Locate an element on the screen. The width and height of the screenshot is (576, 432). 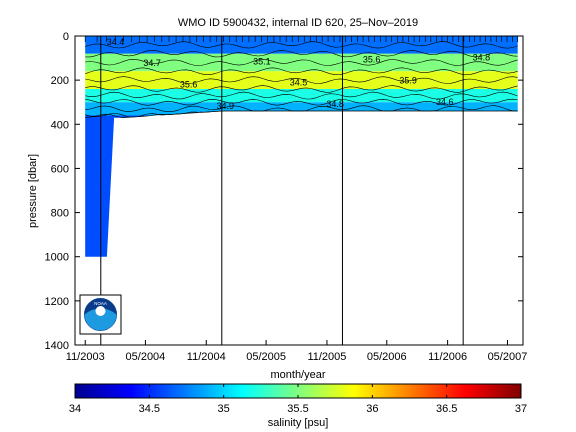
svg-text: NOAA is located at coordinates (100, 303).